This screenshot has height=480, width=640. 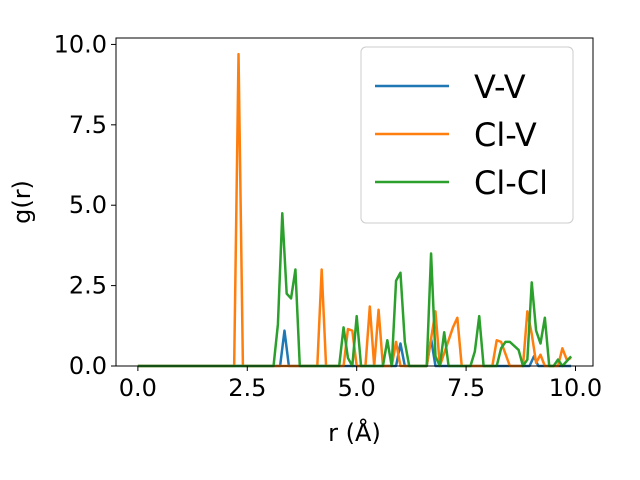 What do you see at coordinates (88, 205) in the screenshot?
I see `y-tick-label: 5.0` at bounding box center [88, 205].